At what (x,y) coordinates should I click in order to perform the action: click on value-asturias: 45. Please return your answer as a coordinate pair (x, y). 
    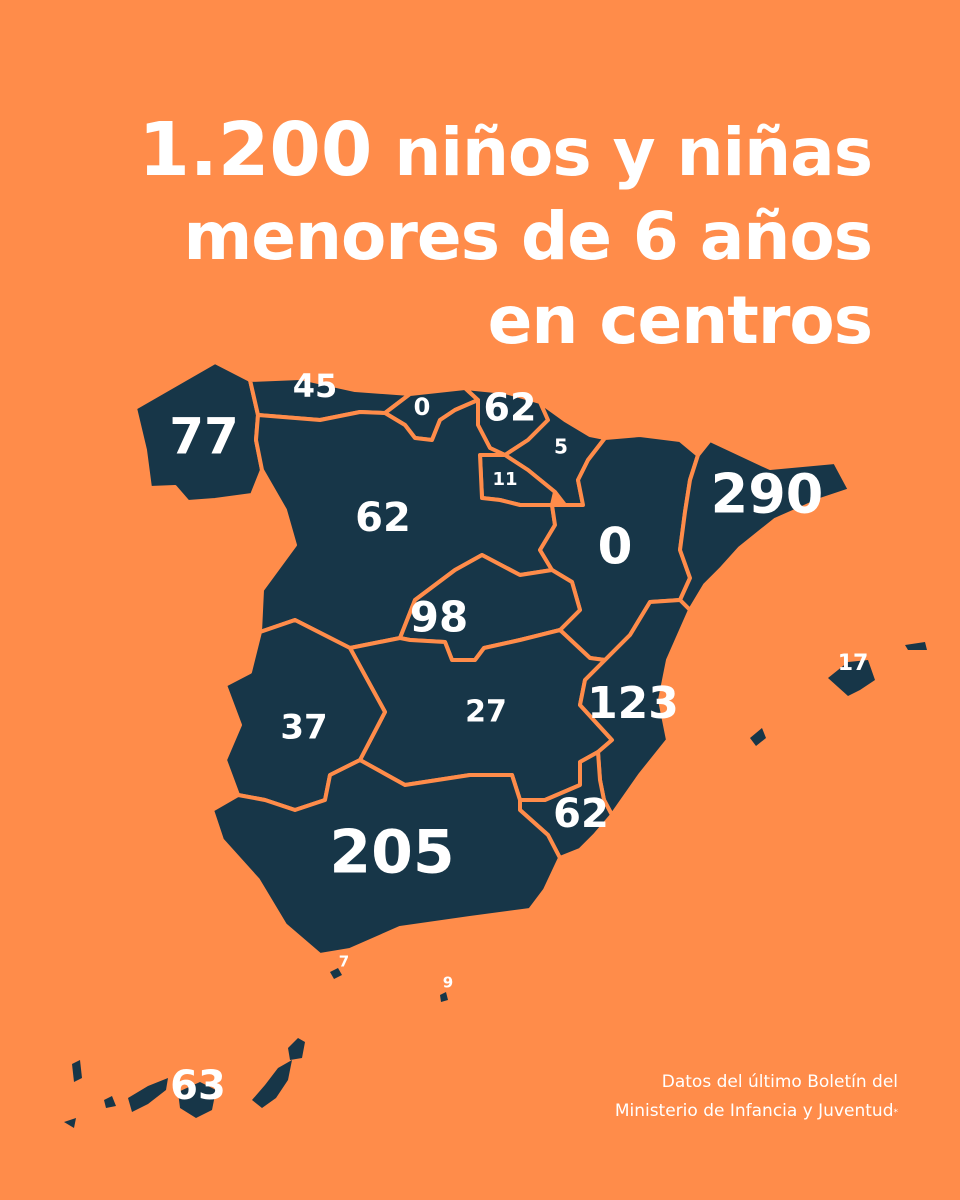
    Looking at the image, I should click on (315, 386).